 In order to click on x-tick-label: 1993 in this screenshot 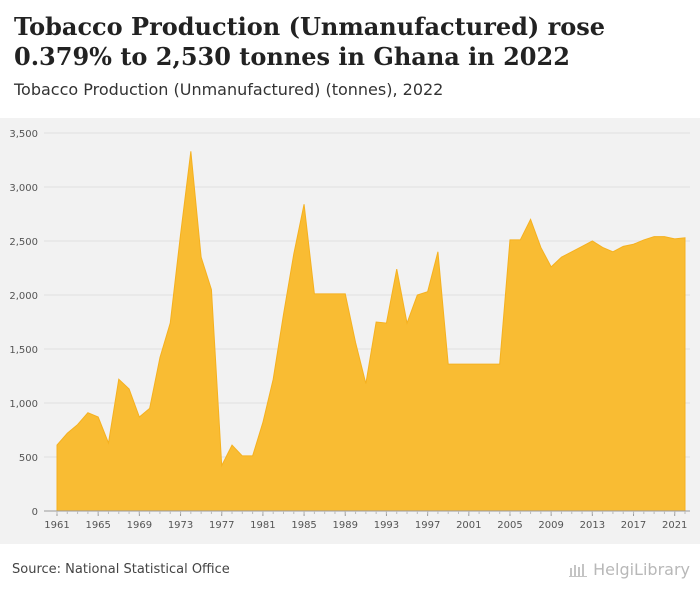, I will do `click(386, 525)`.